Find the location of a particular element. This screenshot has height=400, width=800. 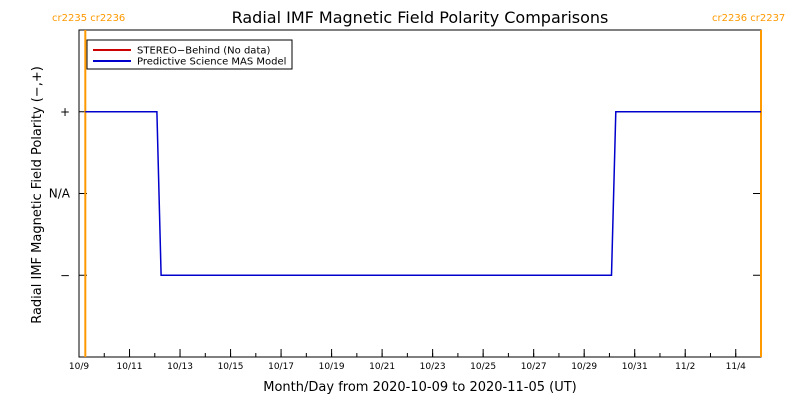

x-tick-label: 10/21 is located at coordinates (382, 367).